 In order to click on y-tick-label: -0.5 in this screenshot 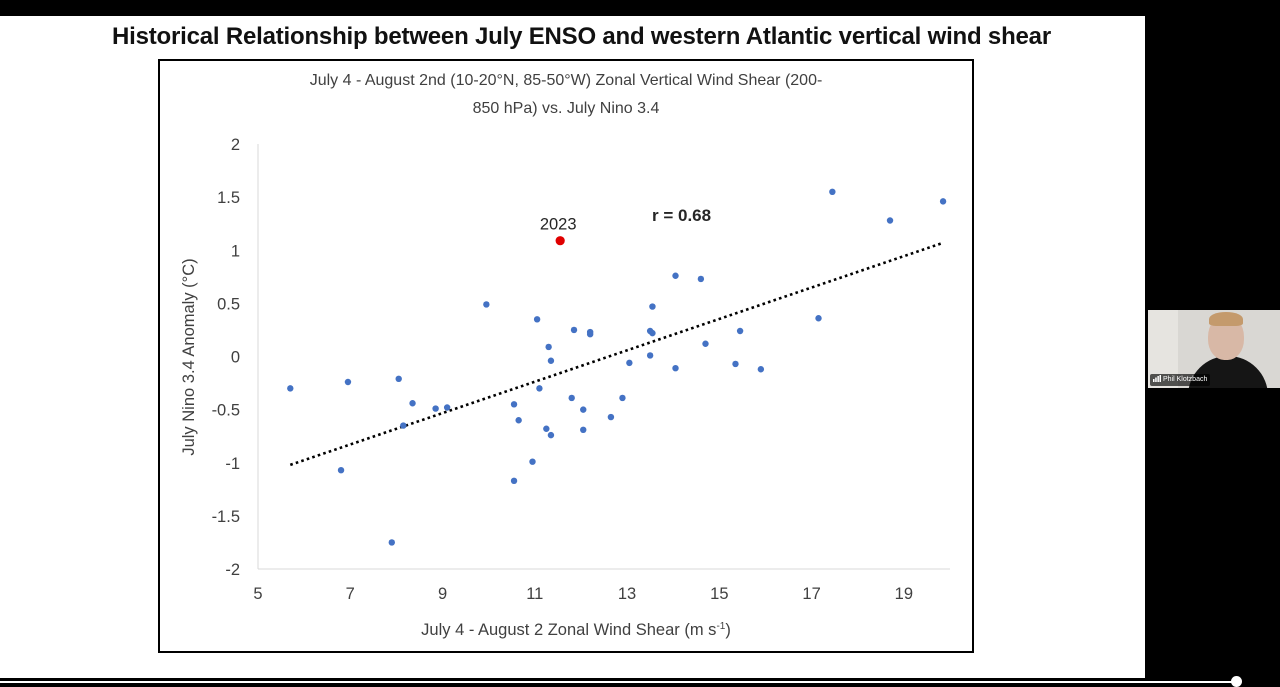, I will do `click(226, 411)`.